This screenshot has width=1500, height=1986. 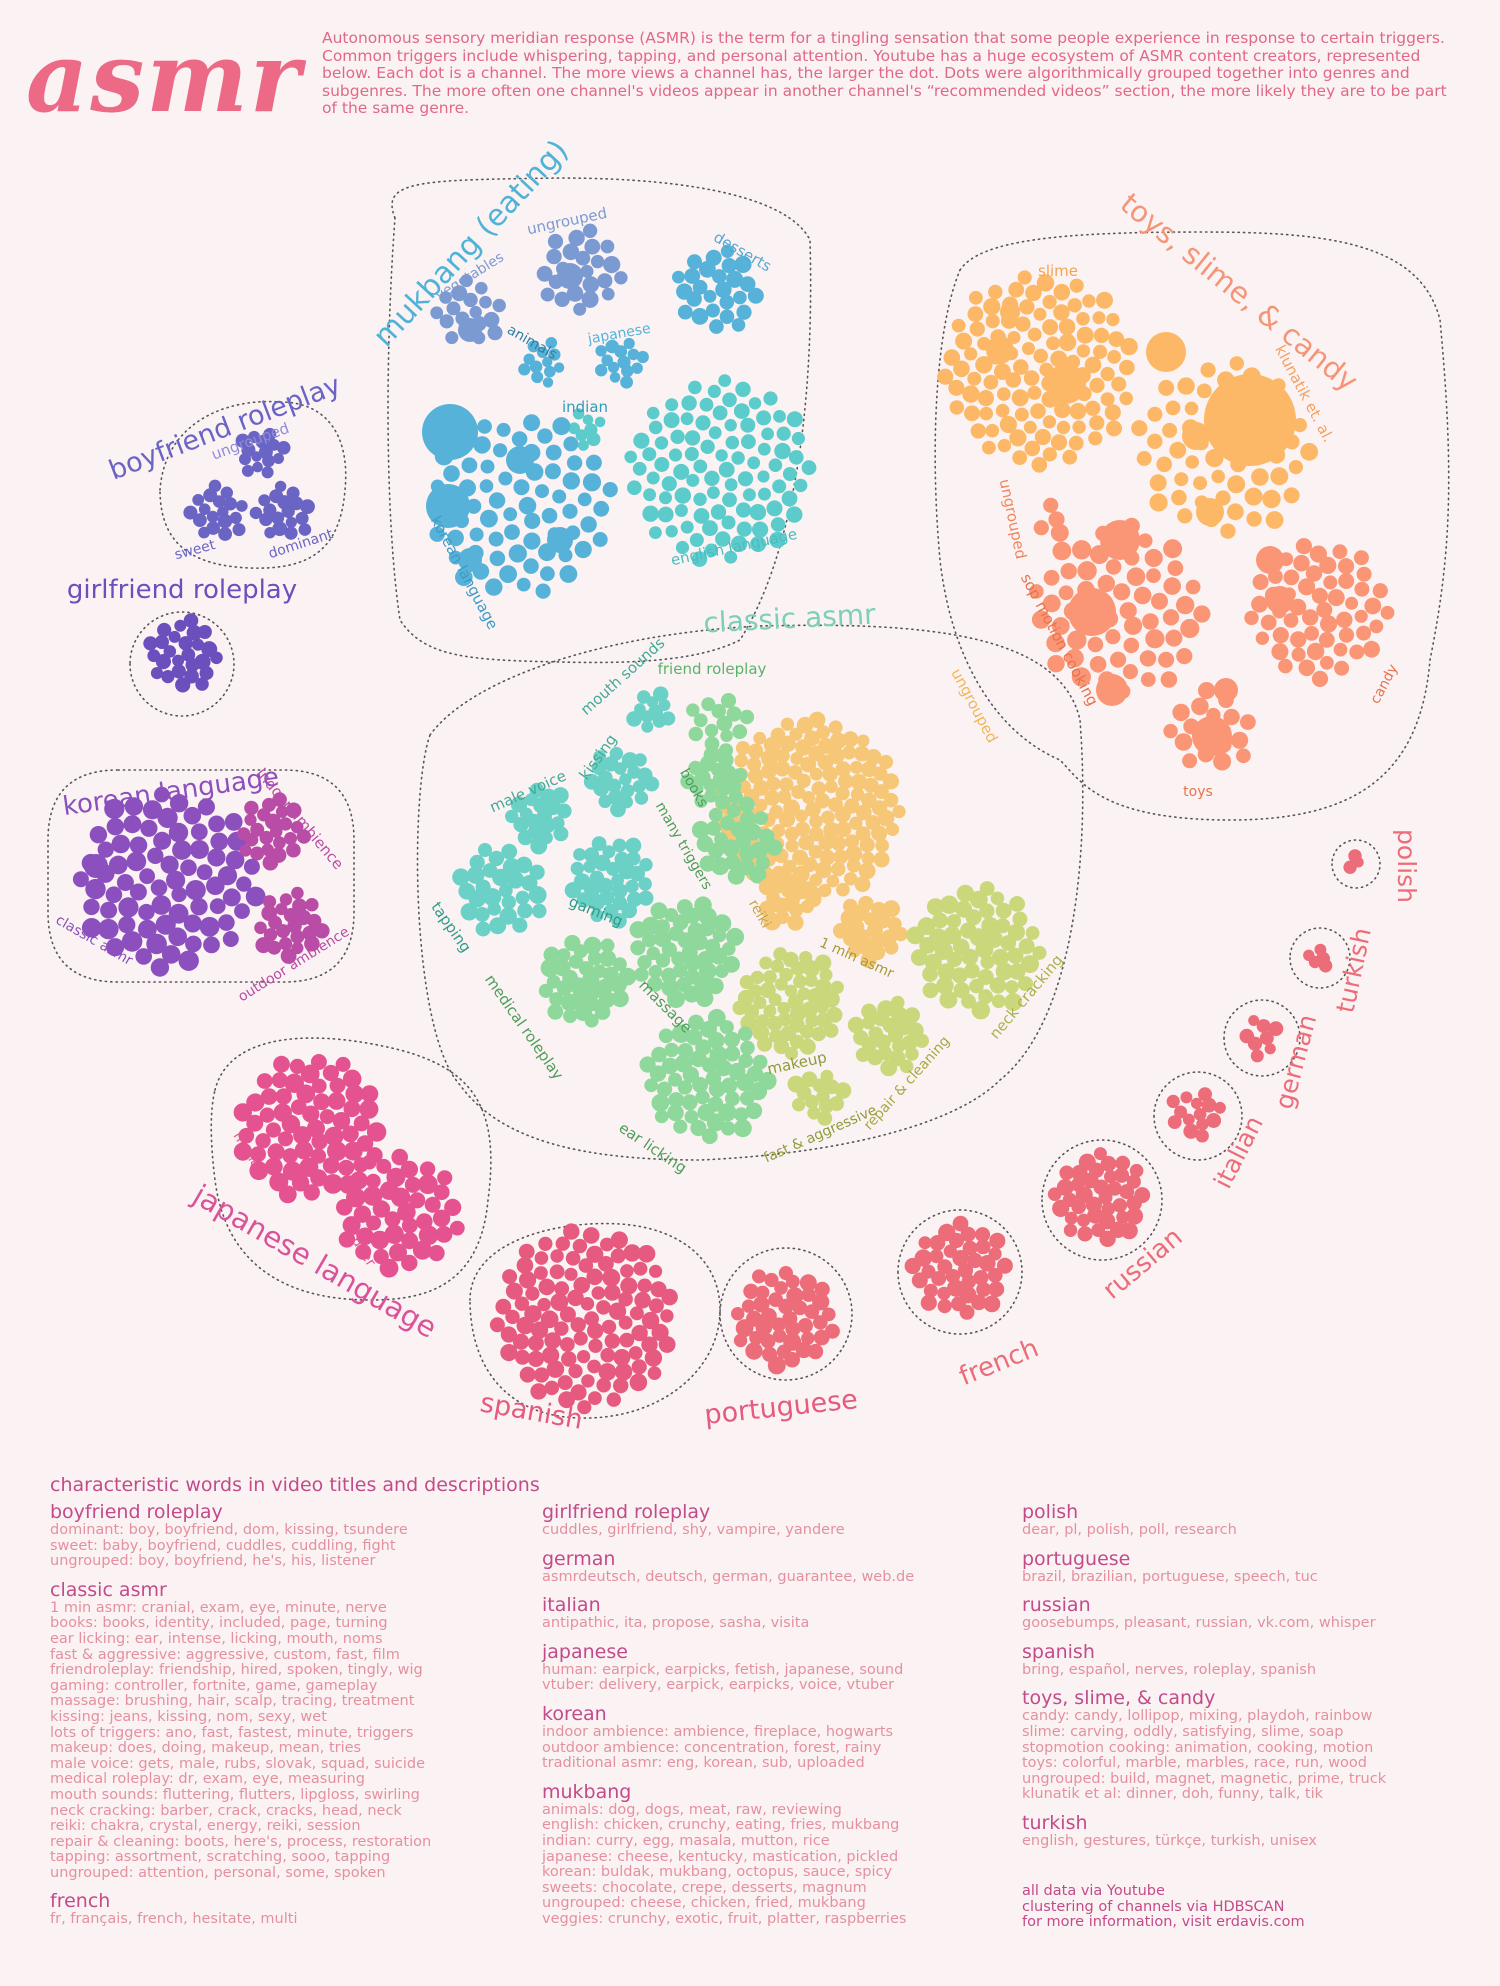 What do you see at coordinates (582, 269) in the screenshot?
I see `mukbang-ungrouped-cluster` at bounding box center [582, 269].